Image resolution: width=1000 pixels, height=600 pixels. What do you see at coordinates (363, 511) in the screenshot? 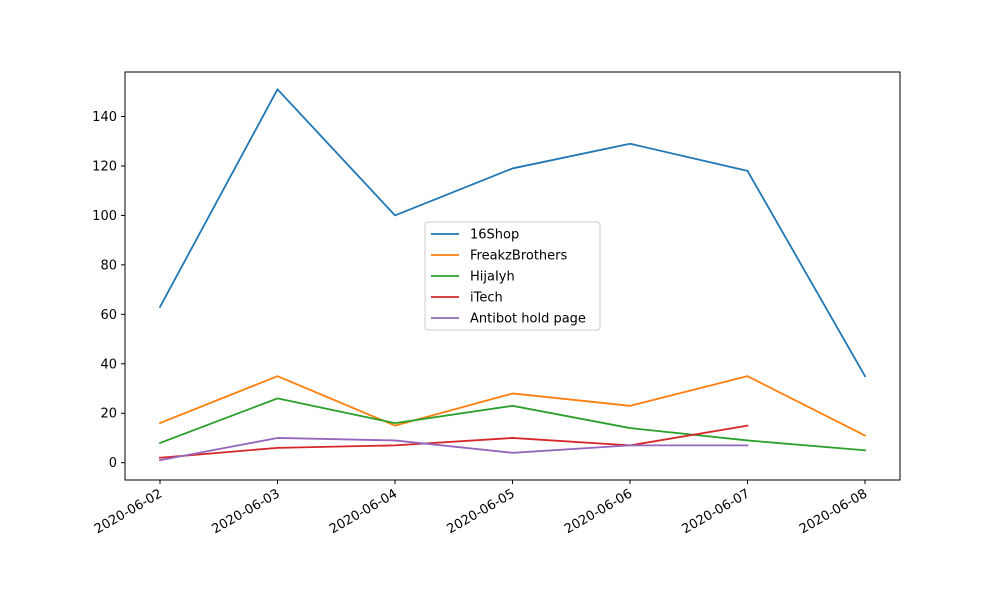
I see `x-tick-label-2: 2020-06-04` at bounding box center [363, 511].